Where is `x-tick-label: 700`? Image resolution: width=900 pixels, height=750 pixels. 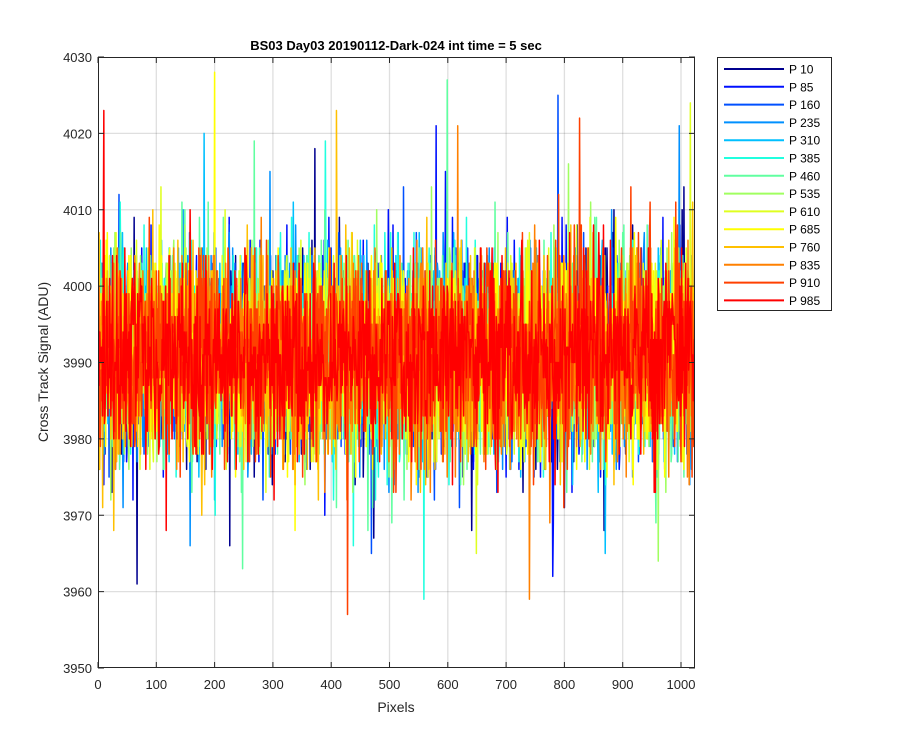
x-tick-label: 700 is located at coordinates (506, 684).